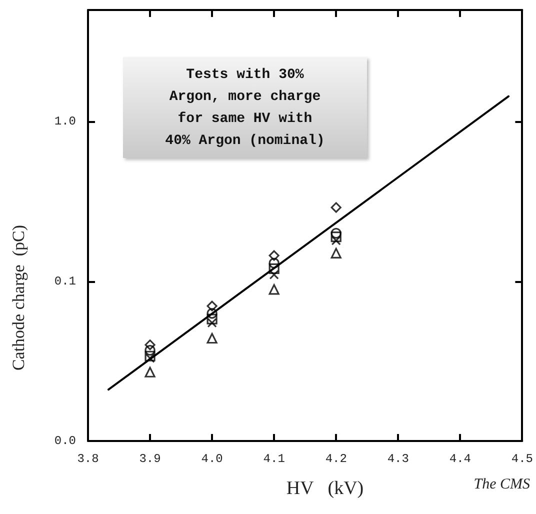 The width and height of the screenshot is (536, 514). I want to click on x-tick-label: 4.5, so click(522, 459).